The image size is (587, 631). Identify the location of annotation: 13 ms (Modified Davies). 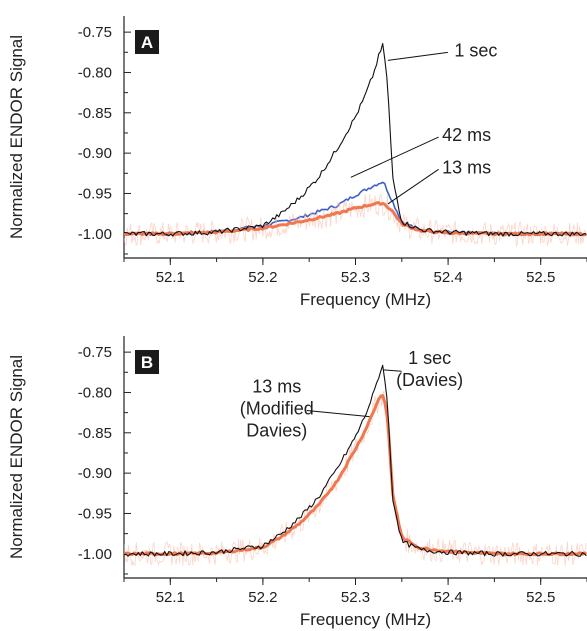
(305, 408).